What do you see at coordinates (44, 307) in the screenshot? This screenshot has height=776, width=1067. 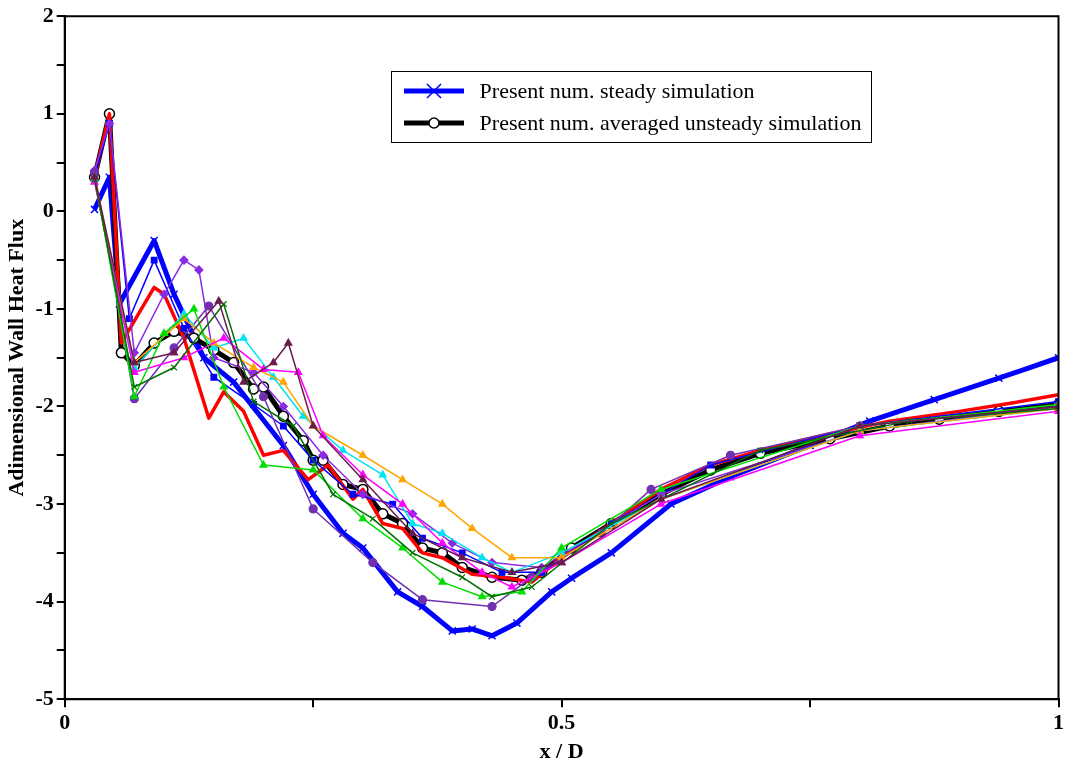 I see `y-tick-label: -1` at bounding box center [44, 307].